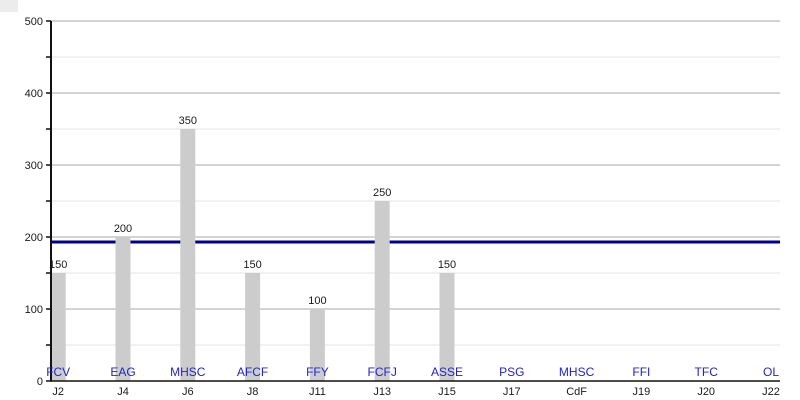  What do you see at coordinates (317, 392) in the screenshot?
I see `x-axis-label: J11` at bounding box center [317, 392].